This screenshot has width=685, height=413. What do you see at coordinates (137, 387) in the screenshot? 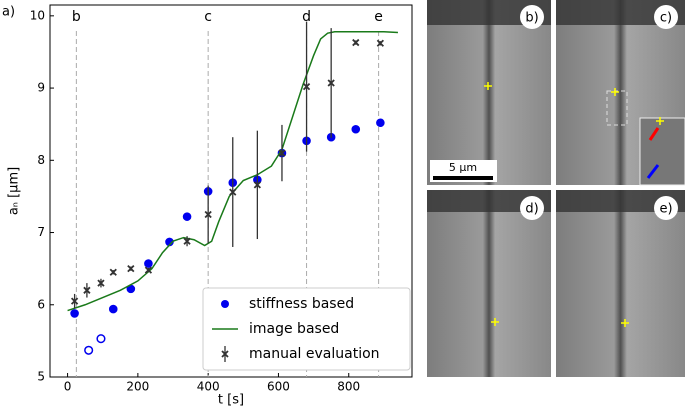
I see `x-tick-label: 200` at bounding box center [137, 387].